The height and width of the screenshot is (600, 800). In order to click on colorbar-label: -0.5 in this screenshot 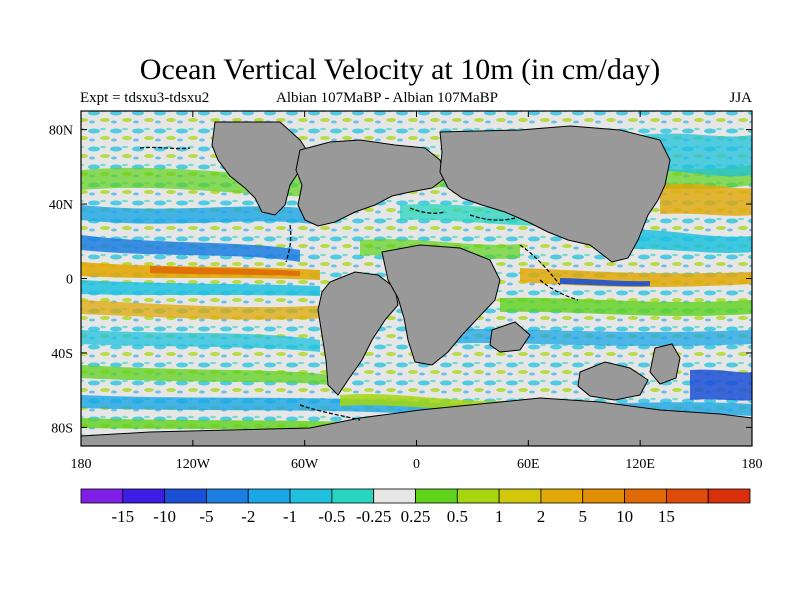, I will do `click(331, 516)`.